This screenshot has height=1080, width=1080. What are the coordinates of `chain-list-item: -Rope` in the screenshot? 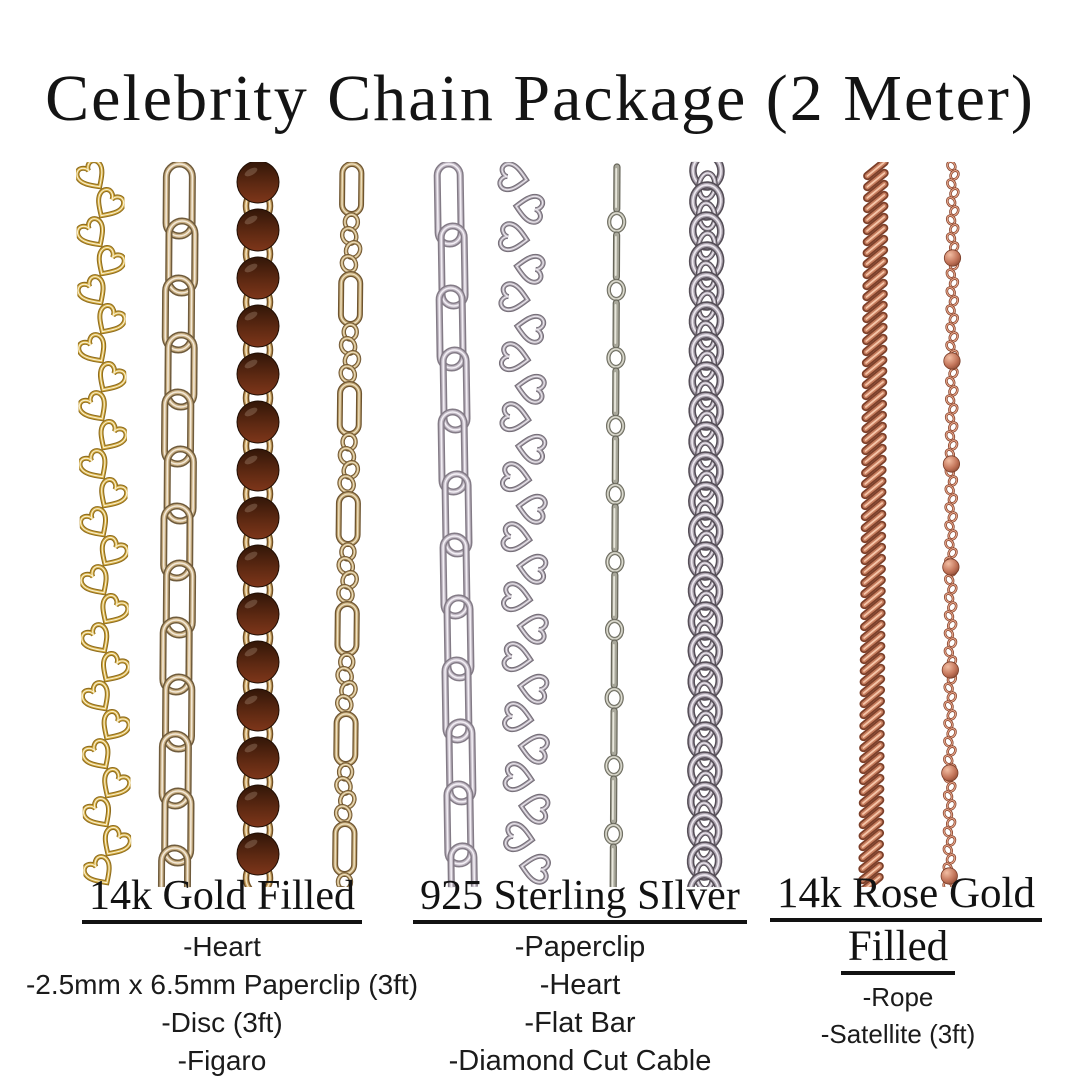 It's located at (898, 997).